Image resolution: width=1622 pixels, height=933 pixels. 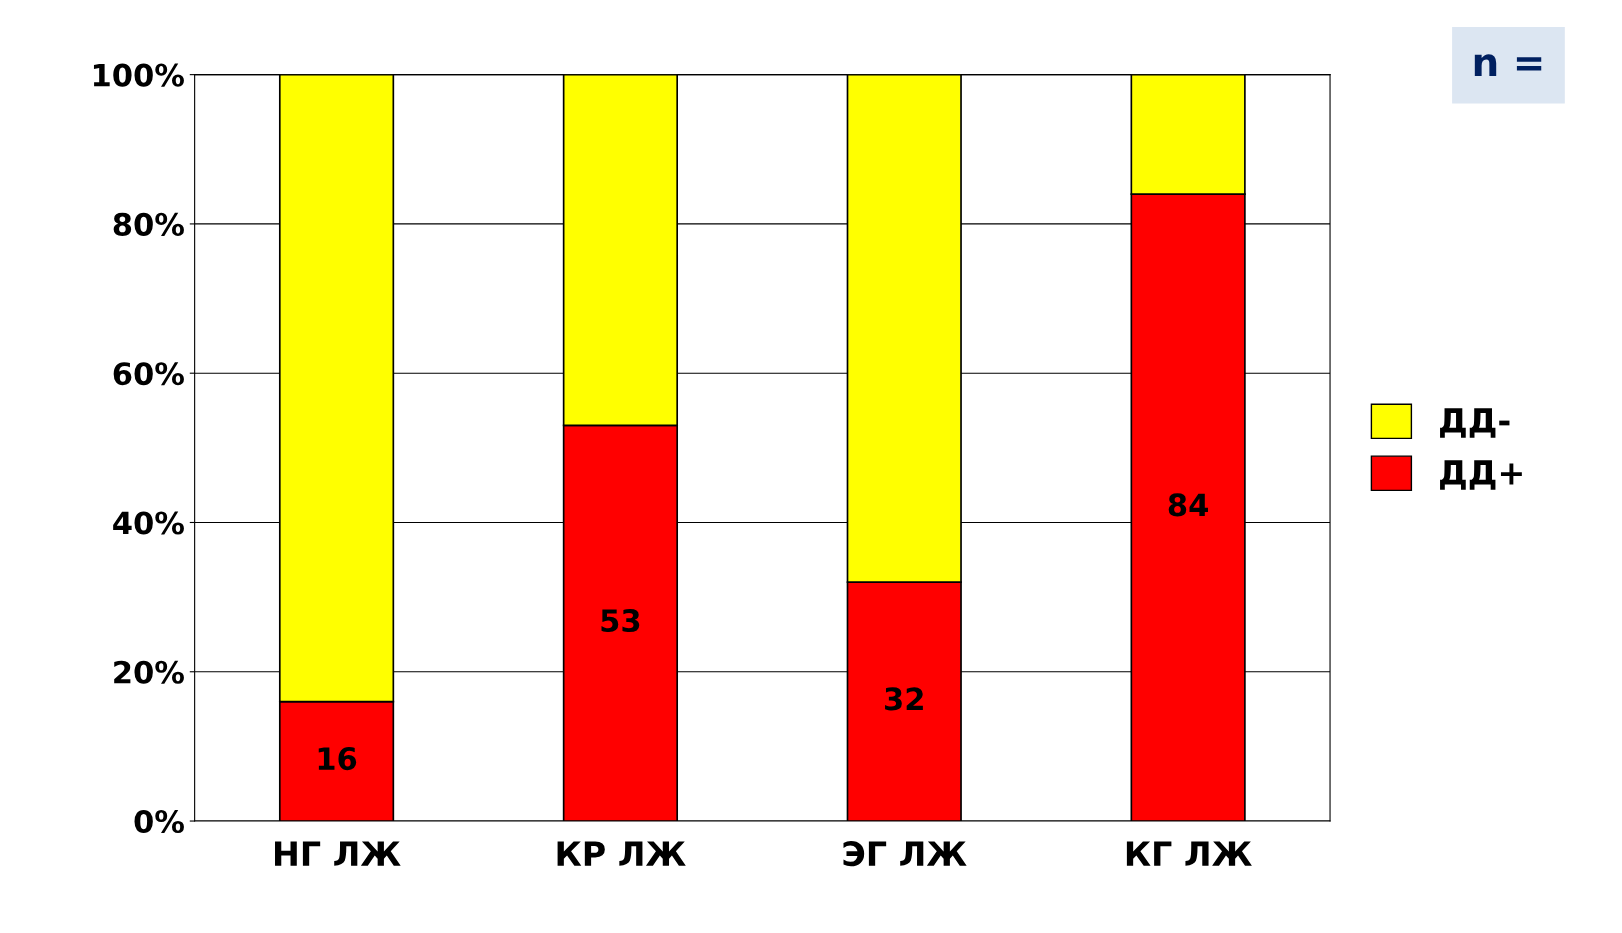 I want to click on legend-label: ДД+, so click(x=1481, y=475).